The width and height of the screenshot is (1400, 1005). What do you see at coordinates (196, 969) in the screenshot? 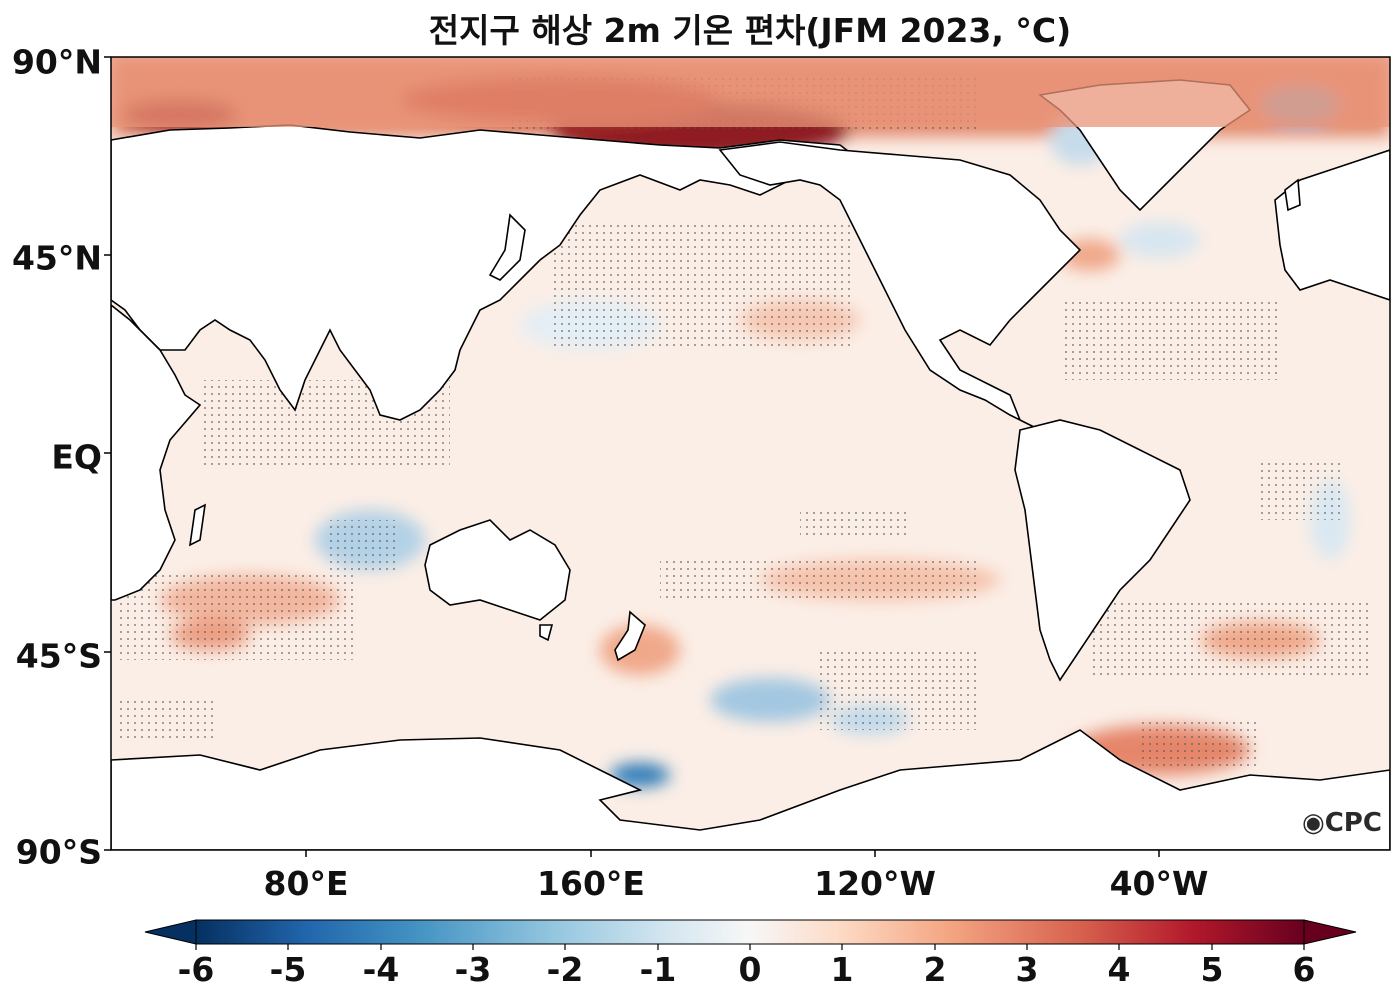
I see `colorbar-label: -6` at bounding box center [196, 969].